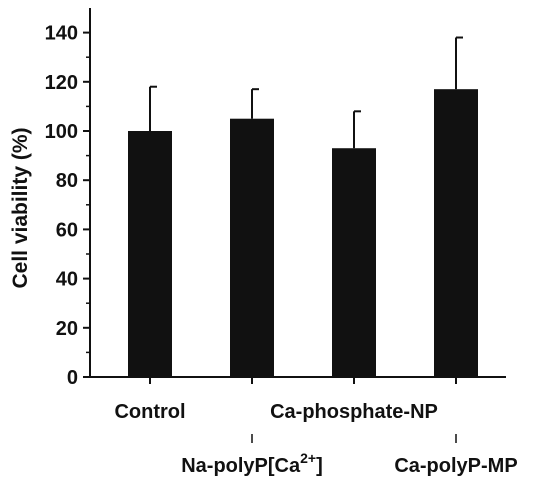 Image resolution: width=550 pixels, height=490 pixels. What do you see at coordinates (72, 378) in the screenshot?
I see `y-tick-label: 0` at bounding box center [72, 378].